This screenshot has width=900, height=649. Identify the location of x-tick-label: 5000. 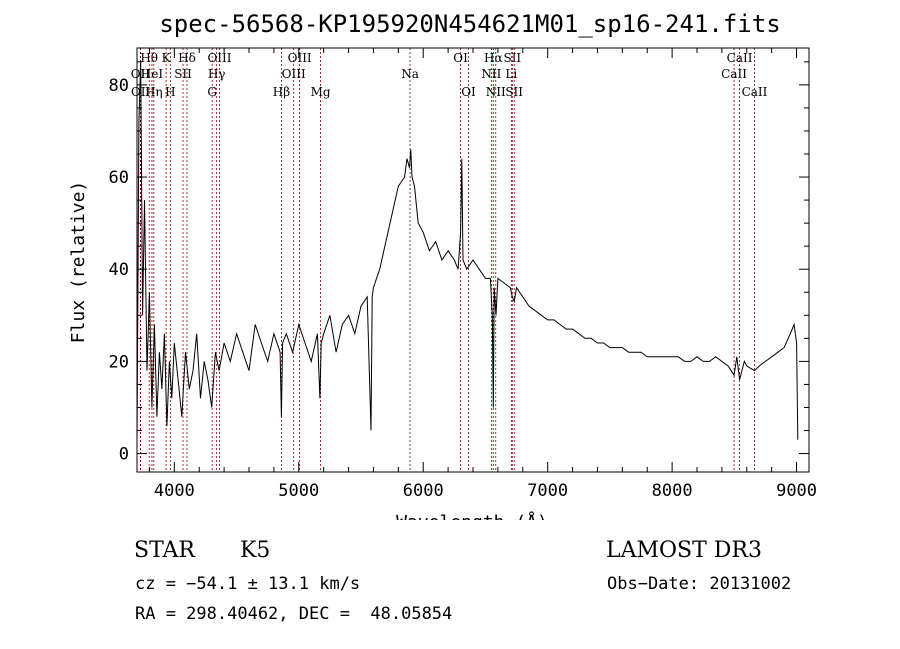
(298, 491).